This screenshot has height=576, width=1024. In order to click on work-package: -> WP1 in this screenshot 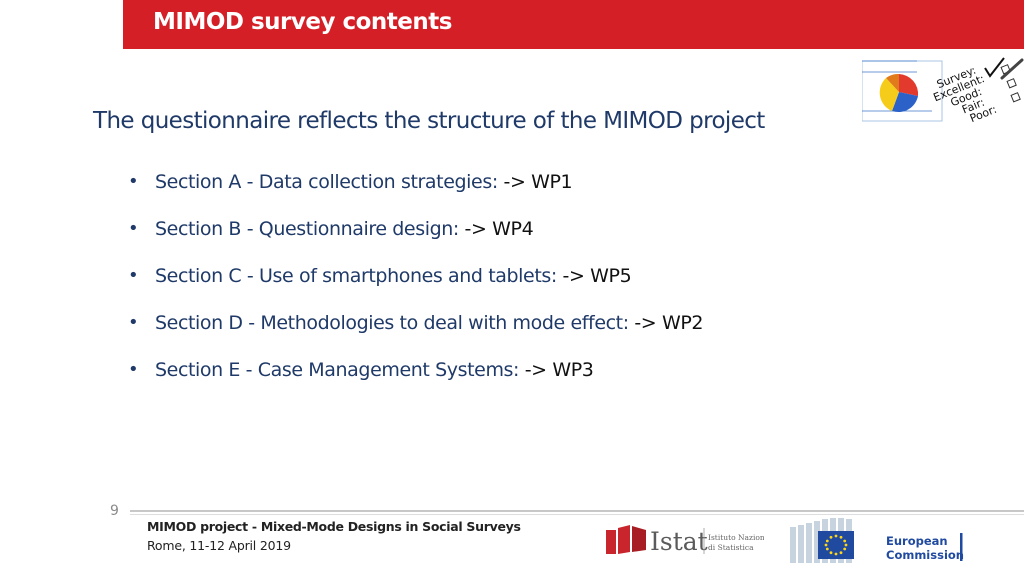, I will do `click(538, 182)`.